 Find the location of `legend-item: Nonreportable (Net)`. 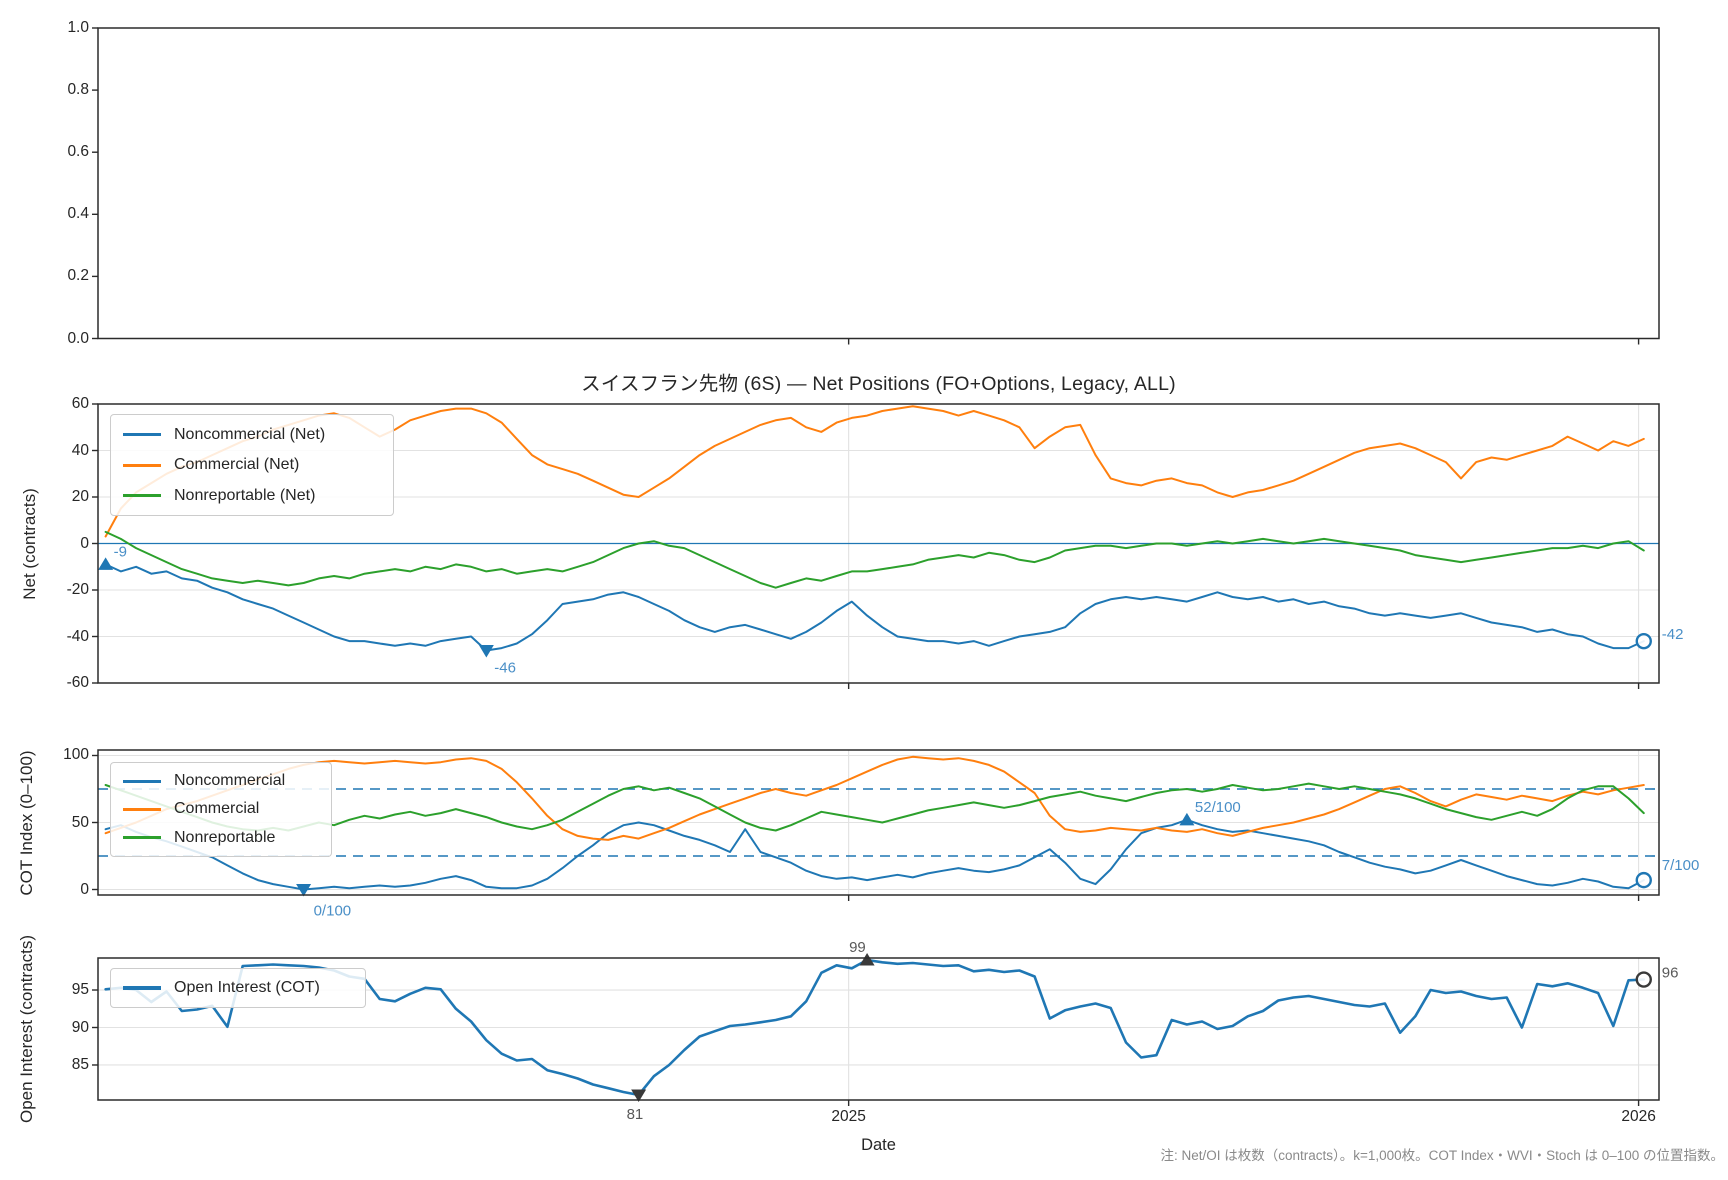

legend-item: Nonreportable (Net) is located at coordinates (252, 496).